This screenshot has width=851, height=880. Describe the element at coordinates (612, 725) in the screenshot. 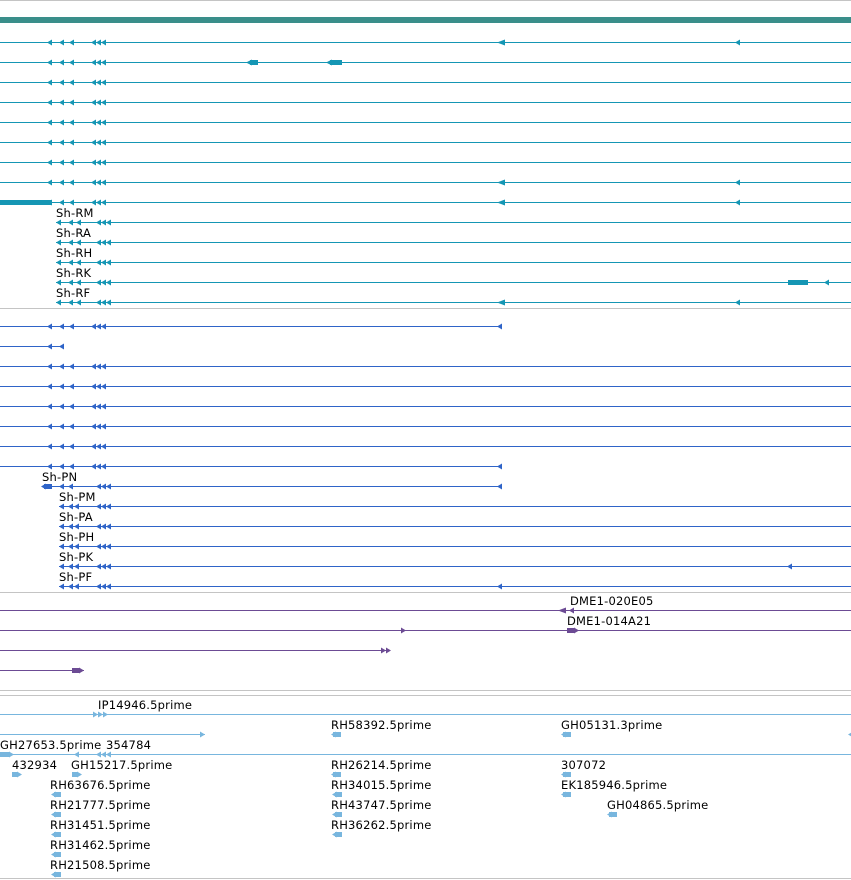

I see `est-label-gh05131: GH05131.3prime` at that location.